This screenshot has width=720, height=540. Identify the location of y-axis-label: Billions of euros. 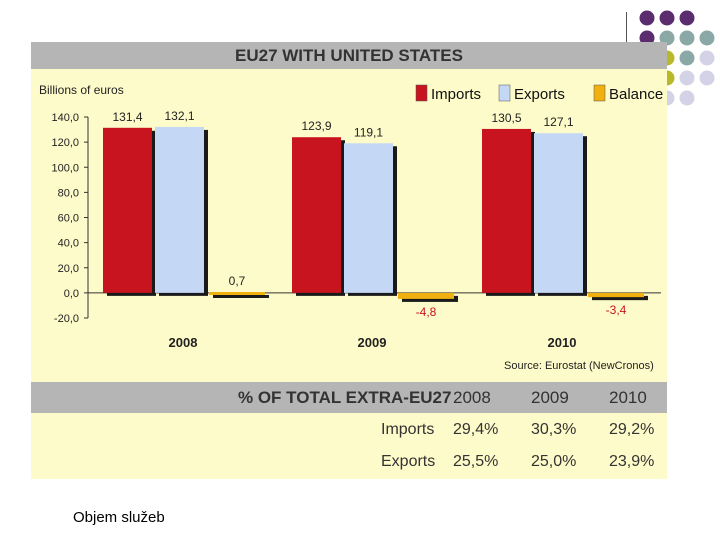
(81, 90).